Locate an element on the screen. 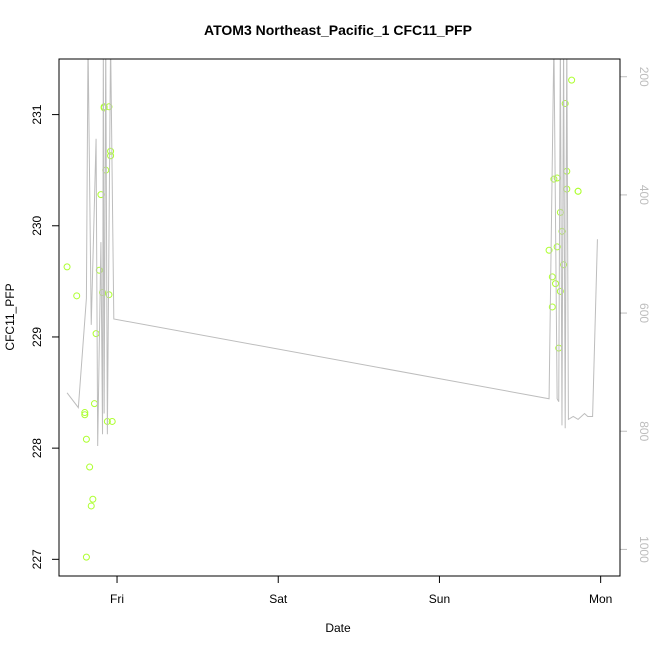 The image size is (650, 650). y-tick-label: 227 is located at coordinates (37, 559).